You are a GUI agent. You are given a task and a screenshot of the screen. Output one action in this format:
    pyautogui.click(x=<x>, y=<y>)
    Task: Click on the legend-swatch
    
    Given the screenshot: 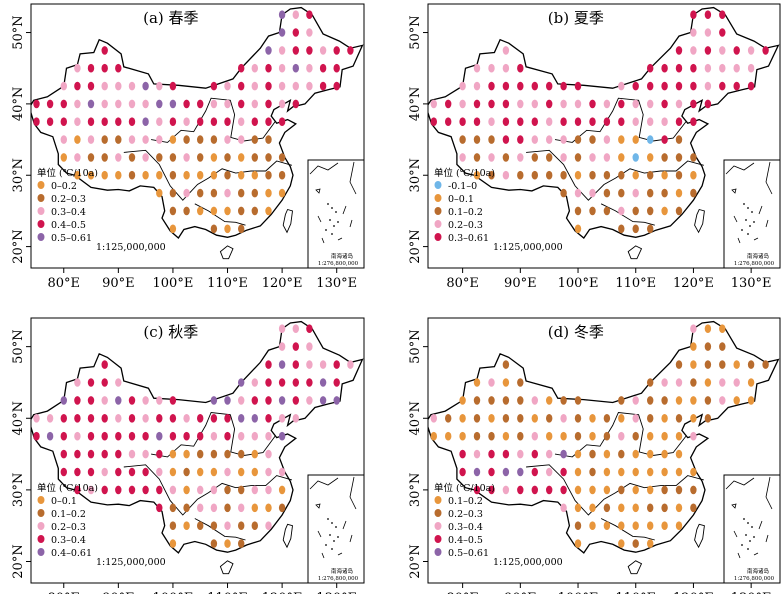 What is the action you would take?
    pyautogui.click(x=41, y=237)
    